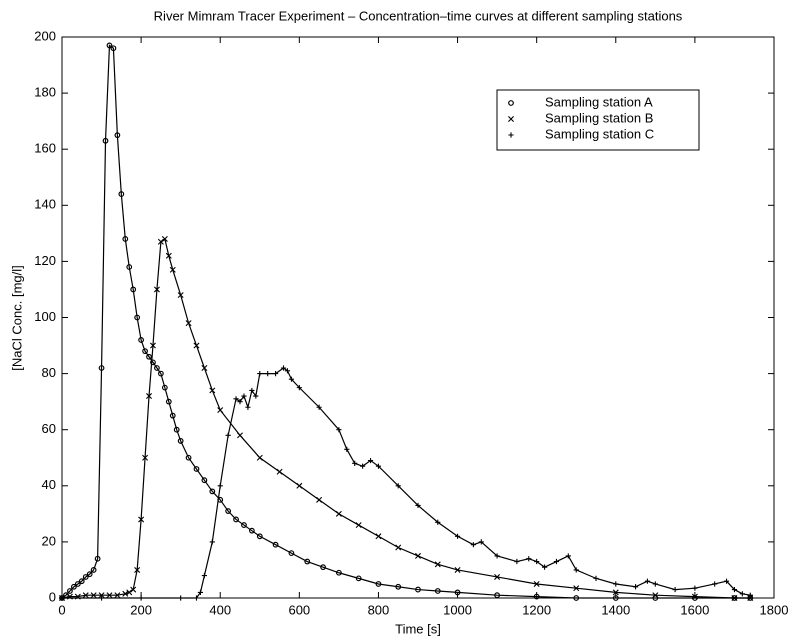 Image resolution: width=797 pixels, height=639 pixels. I want to click on y-tick-label: 60, so click(49, 428).